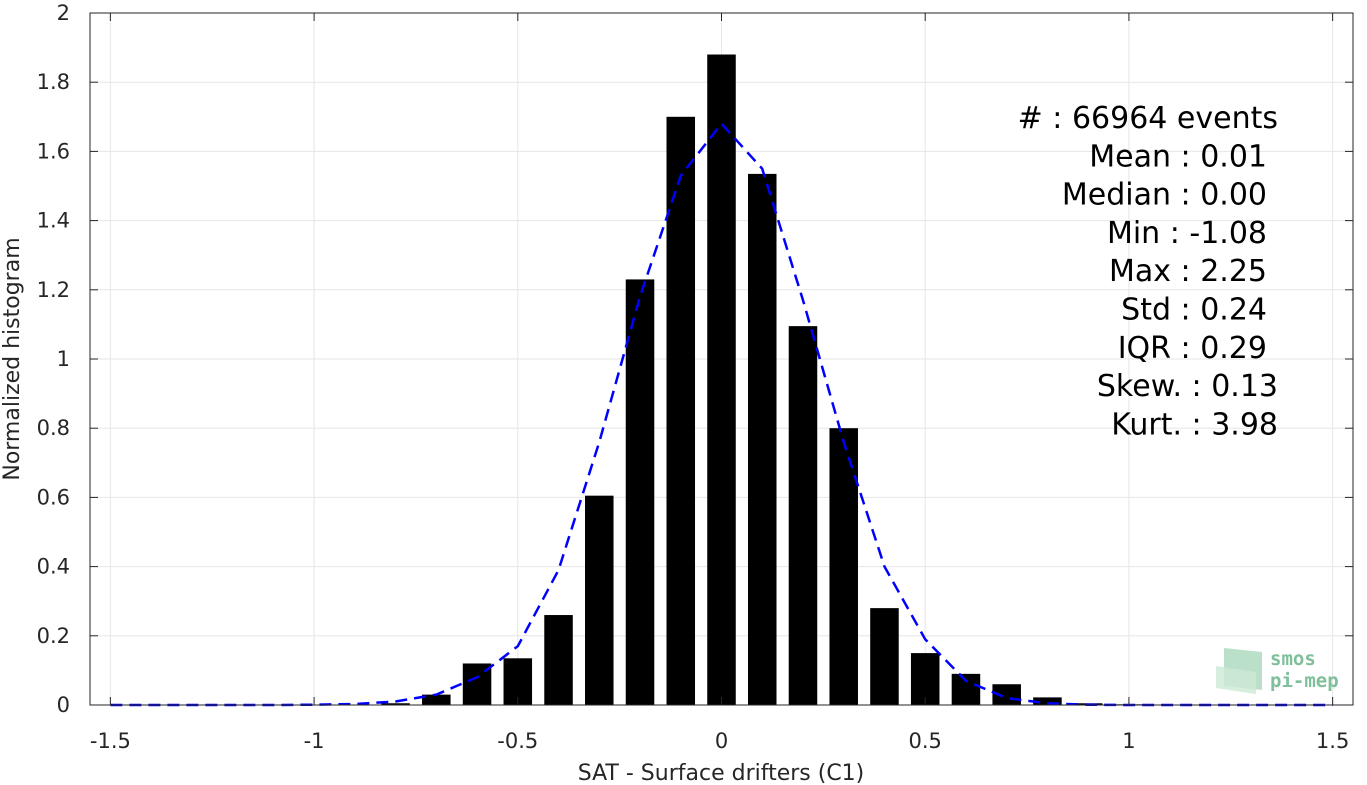 This screenshot has height=785, width=1367. What do you see at coordinates (314, 741) in the screenshot?
I see `x-tick-label: -1` at bounding box center [314, 741].